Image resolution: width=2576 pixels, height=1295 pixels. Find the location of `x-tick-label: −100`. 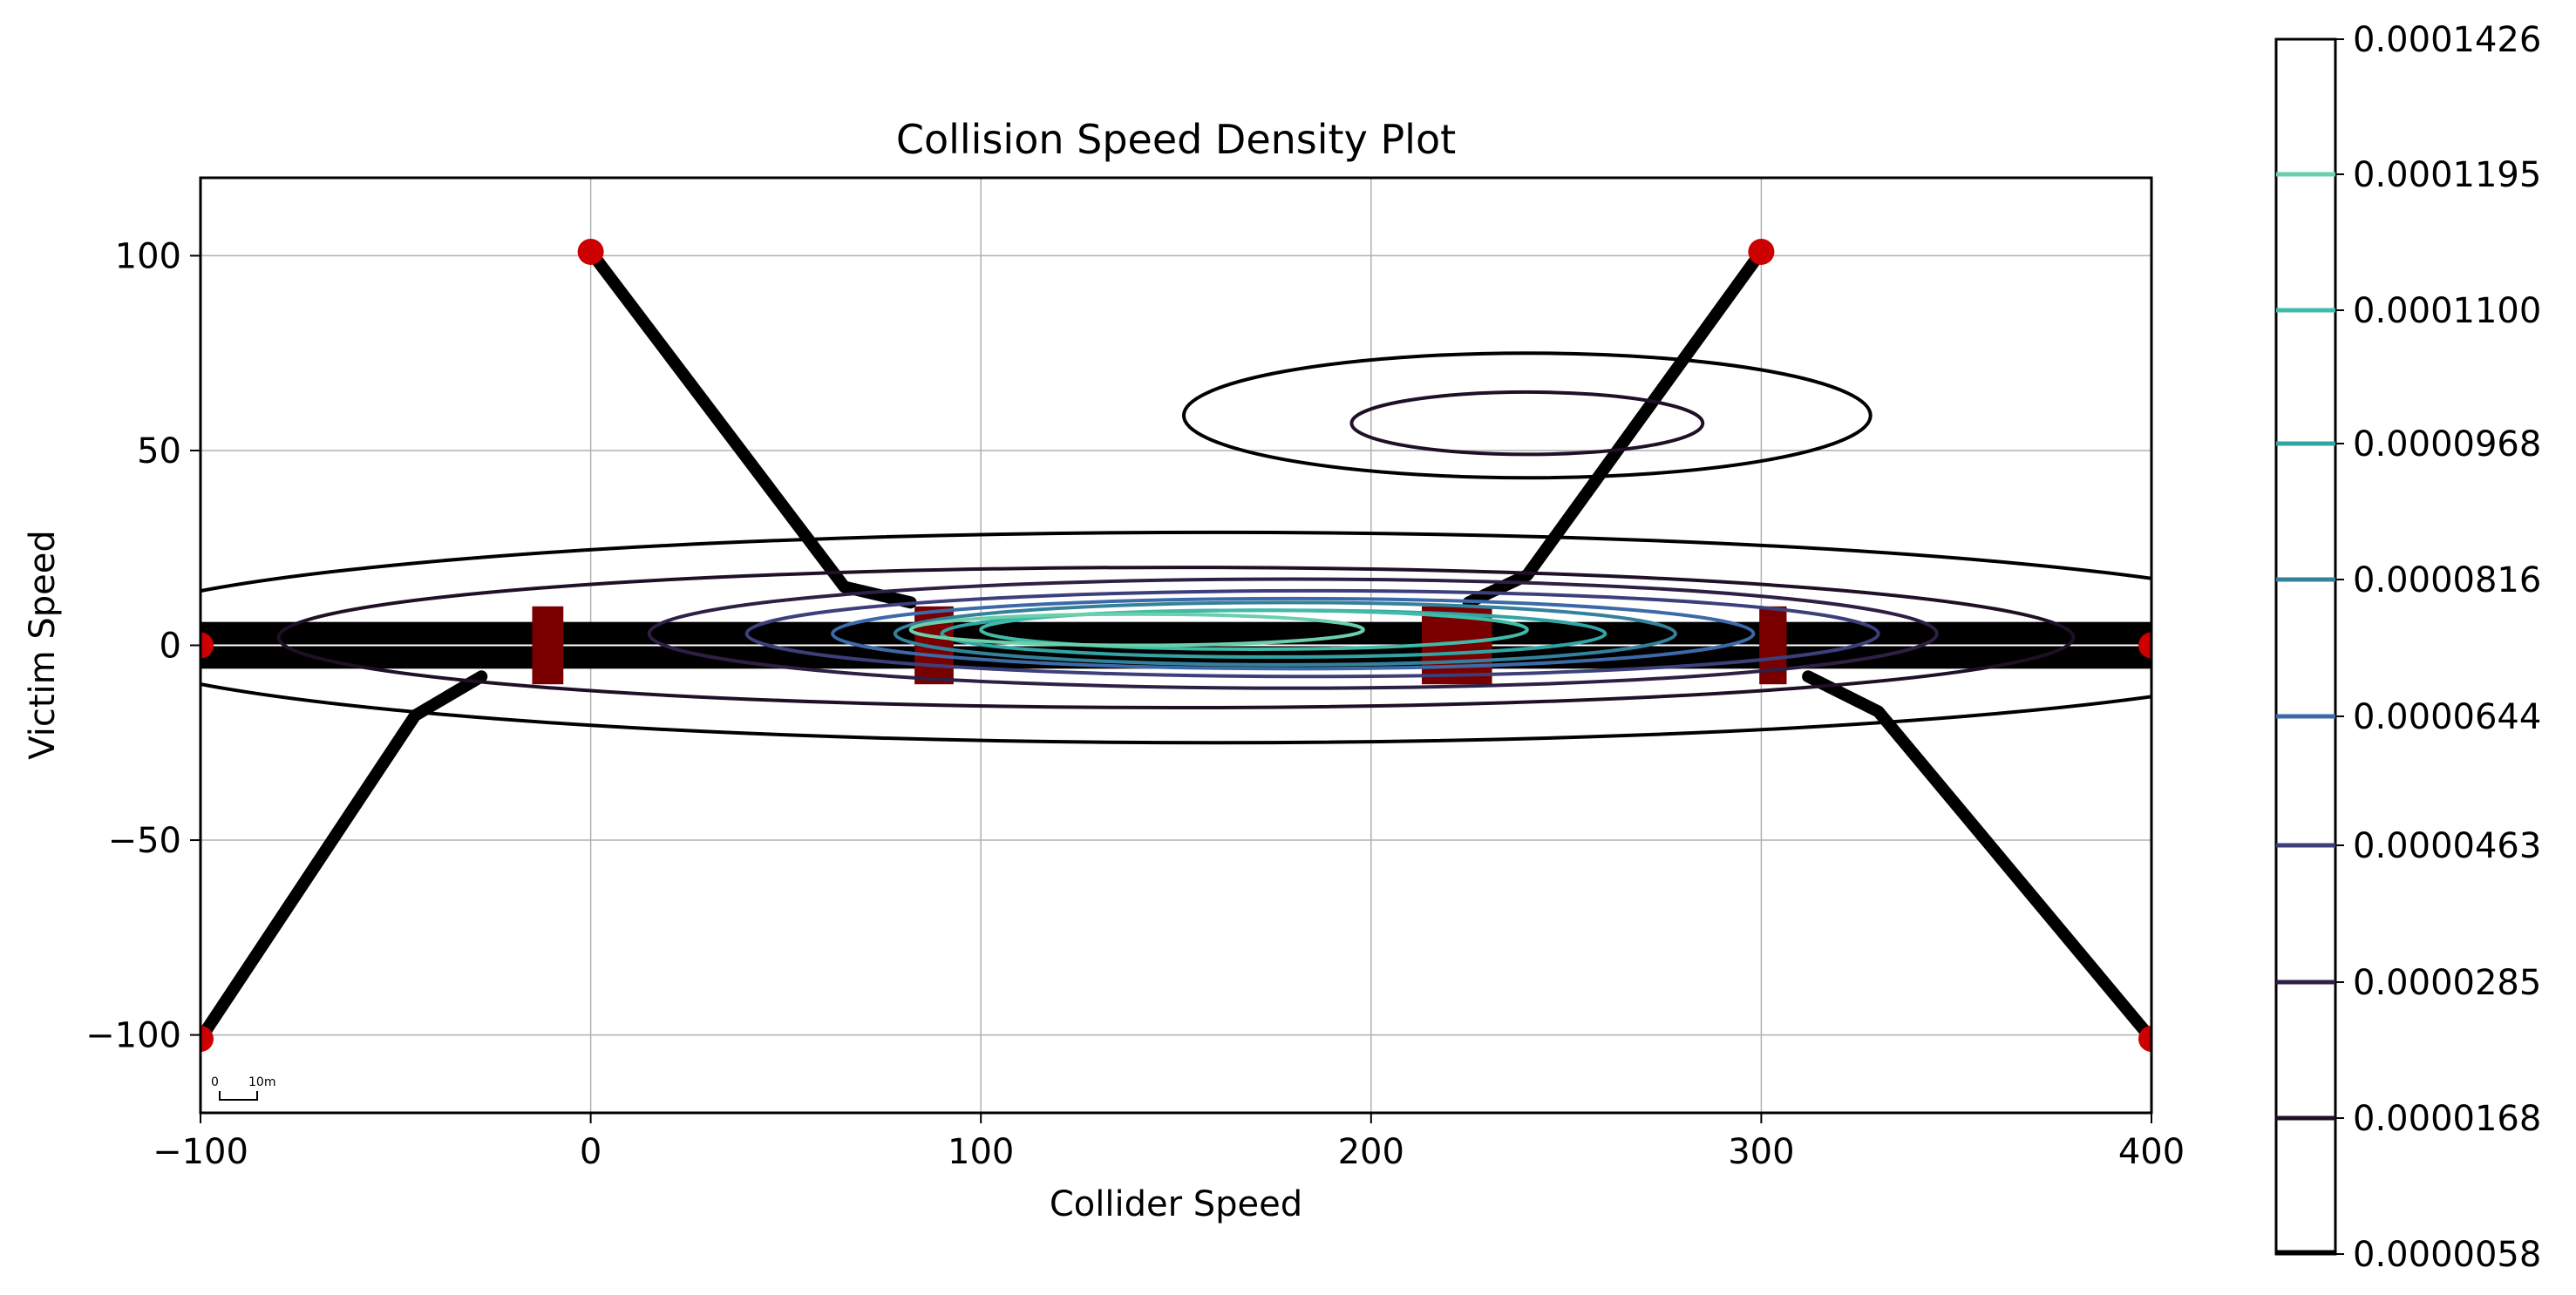

x-tick-label: −100 is located at coordinates (200, 1152).